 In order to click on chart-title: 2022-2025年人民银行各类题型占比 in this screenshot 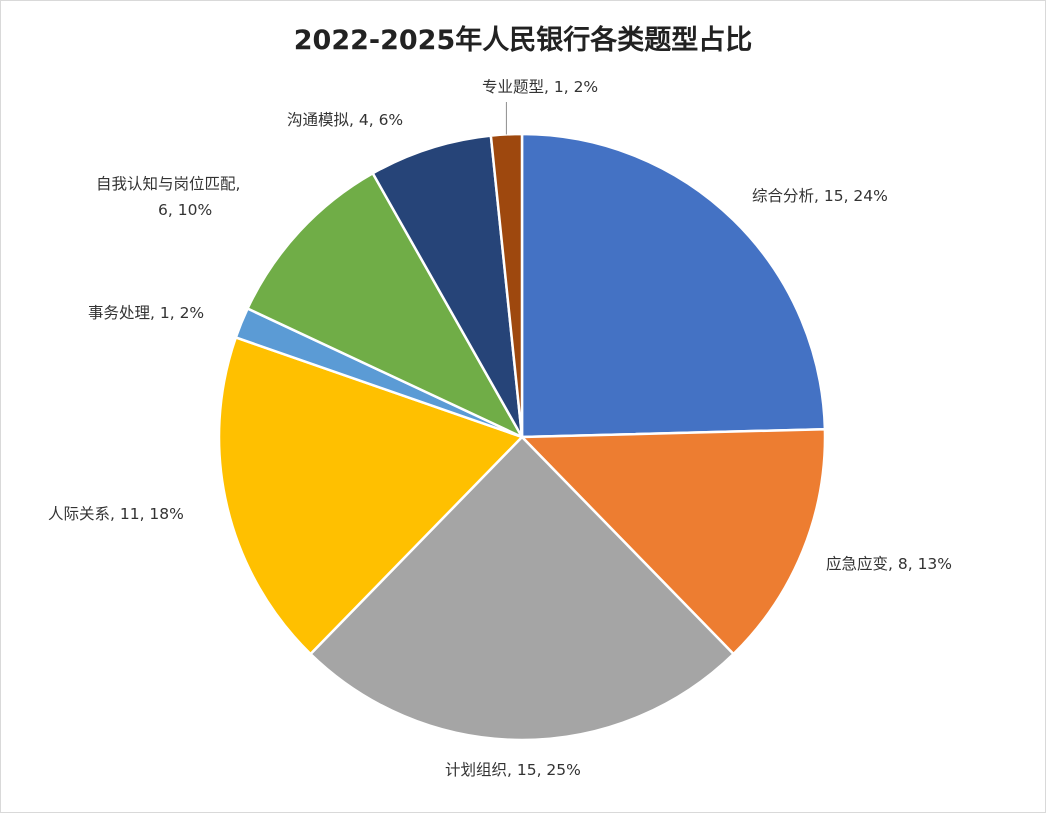, I will do `click(523, 40)`.